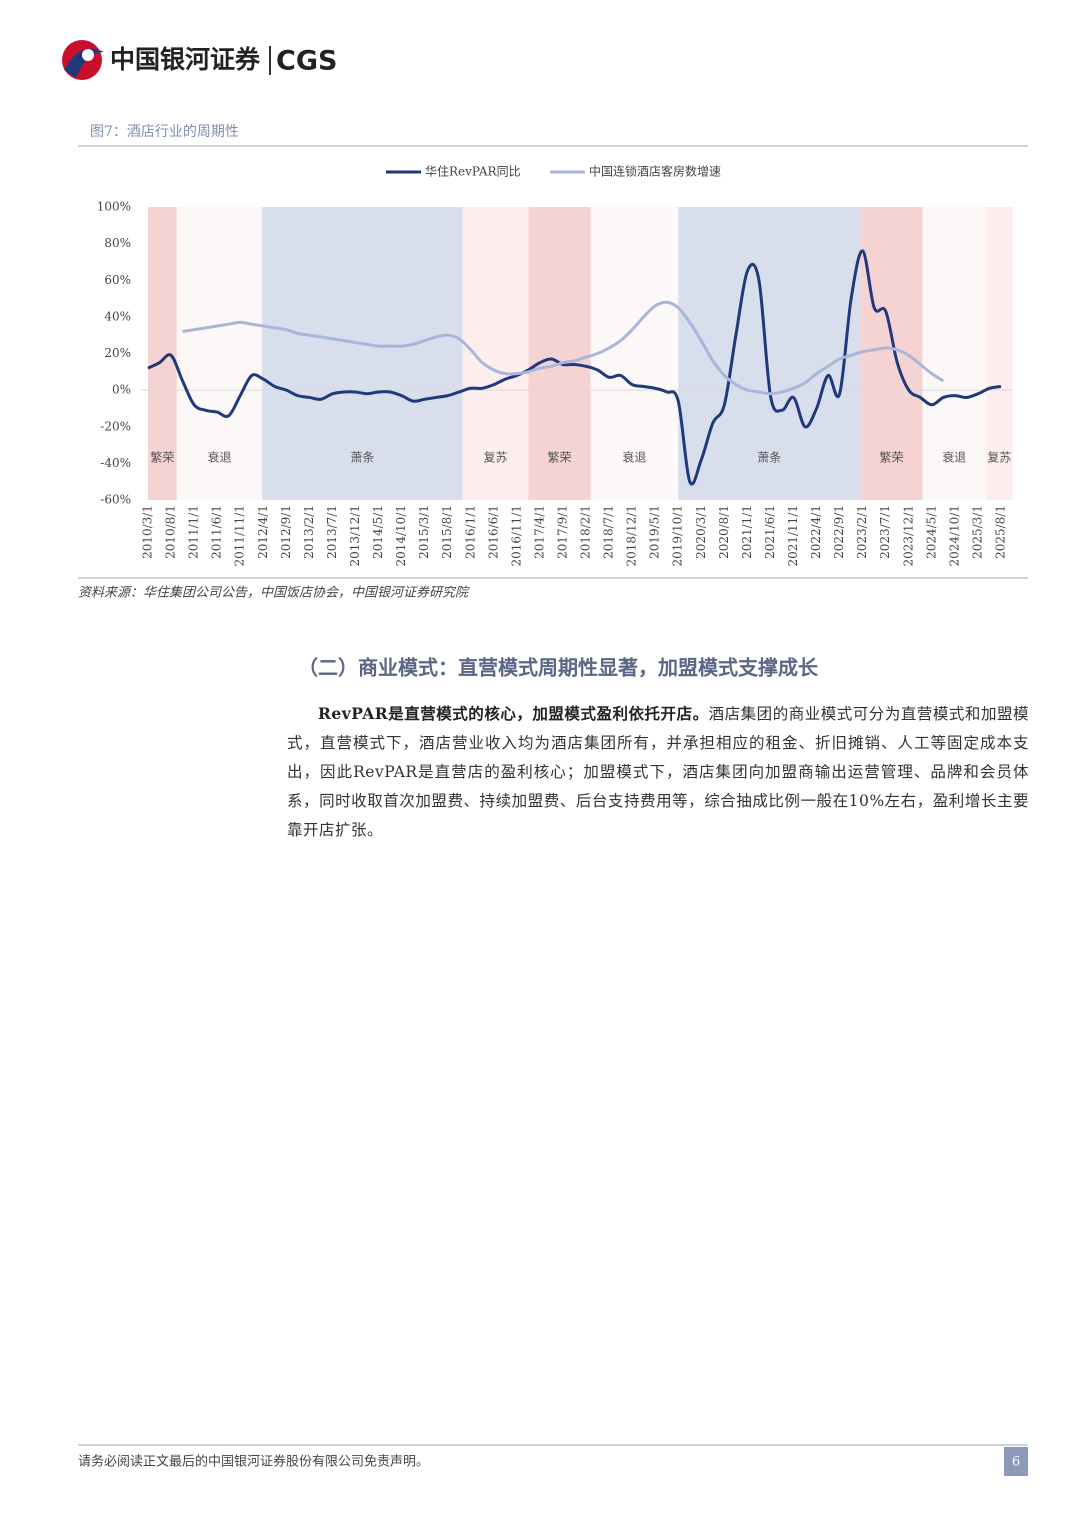 Image resolution: width=1080 pixels, height=1527 pixels. Describe the element at coordinates (473, 172) in the screenshot. I see `legend-label: 华住RevPAR同比` at that location.